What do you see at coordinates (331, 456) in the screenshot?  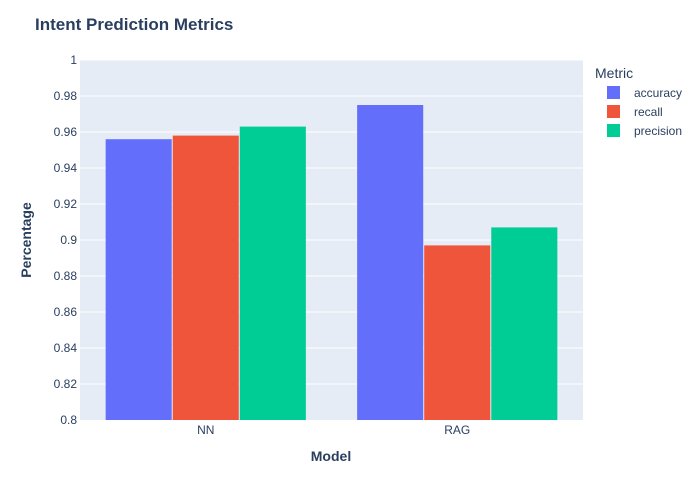 I see `x-axis-title: Model` at bounding box center [331, 456].